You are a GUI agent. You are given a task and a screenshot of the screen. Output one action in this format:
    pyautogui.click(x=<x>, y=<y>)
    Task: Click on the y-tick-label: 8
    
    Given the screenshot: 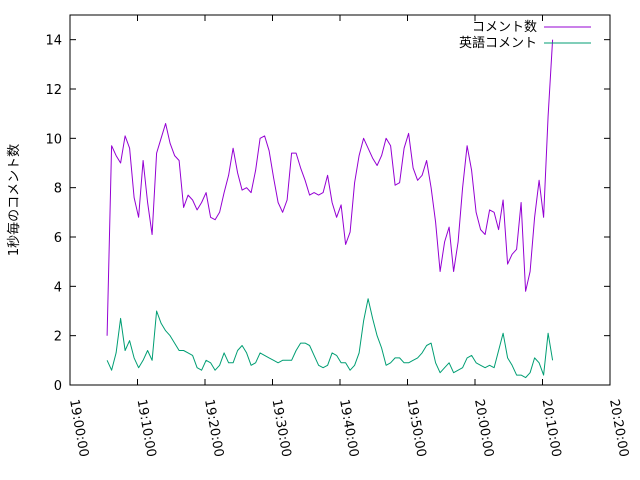 What is the action you would take?
    pyautogui.click(x=58, y=189)
    